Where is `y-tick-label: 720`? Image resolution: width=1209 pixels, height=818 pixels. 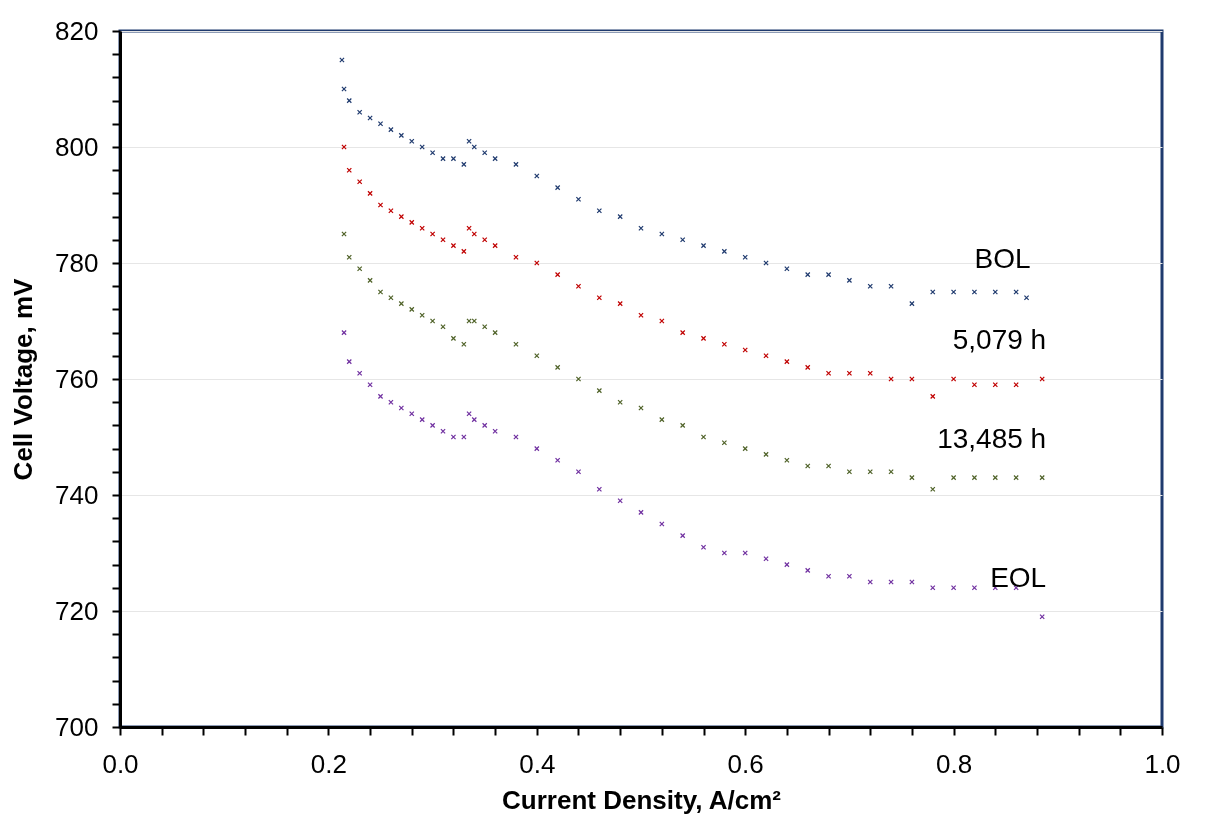 y-tick-label: 720 is located at coordinates (77, 610).